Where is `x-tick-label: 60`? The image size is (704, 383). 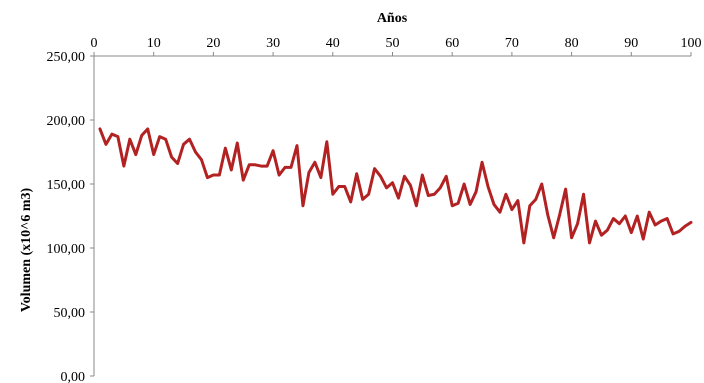 x-tick-label: 60 is located at coordinates (452, 43).